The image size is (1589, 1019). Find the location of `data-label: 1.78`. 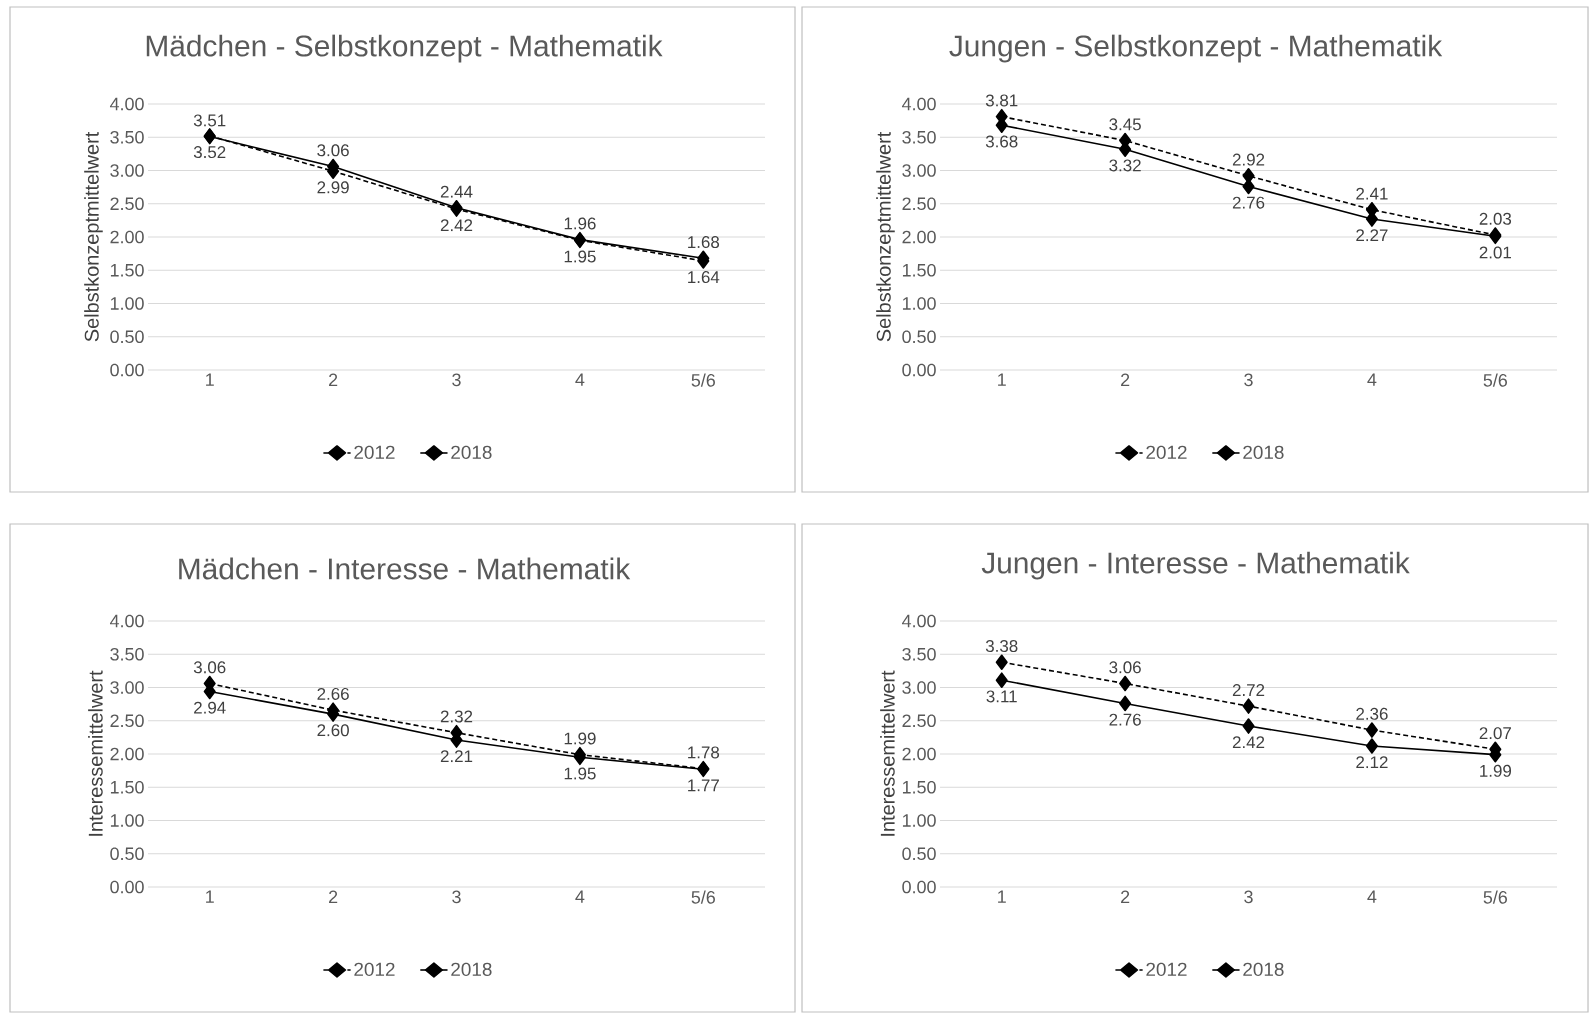

data-label: 1.78 is located at coordinates (704, 752).